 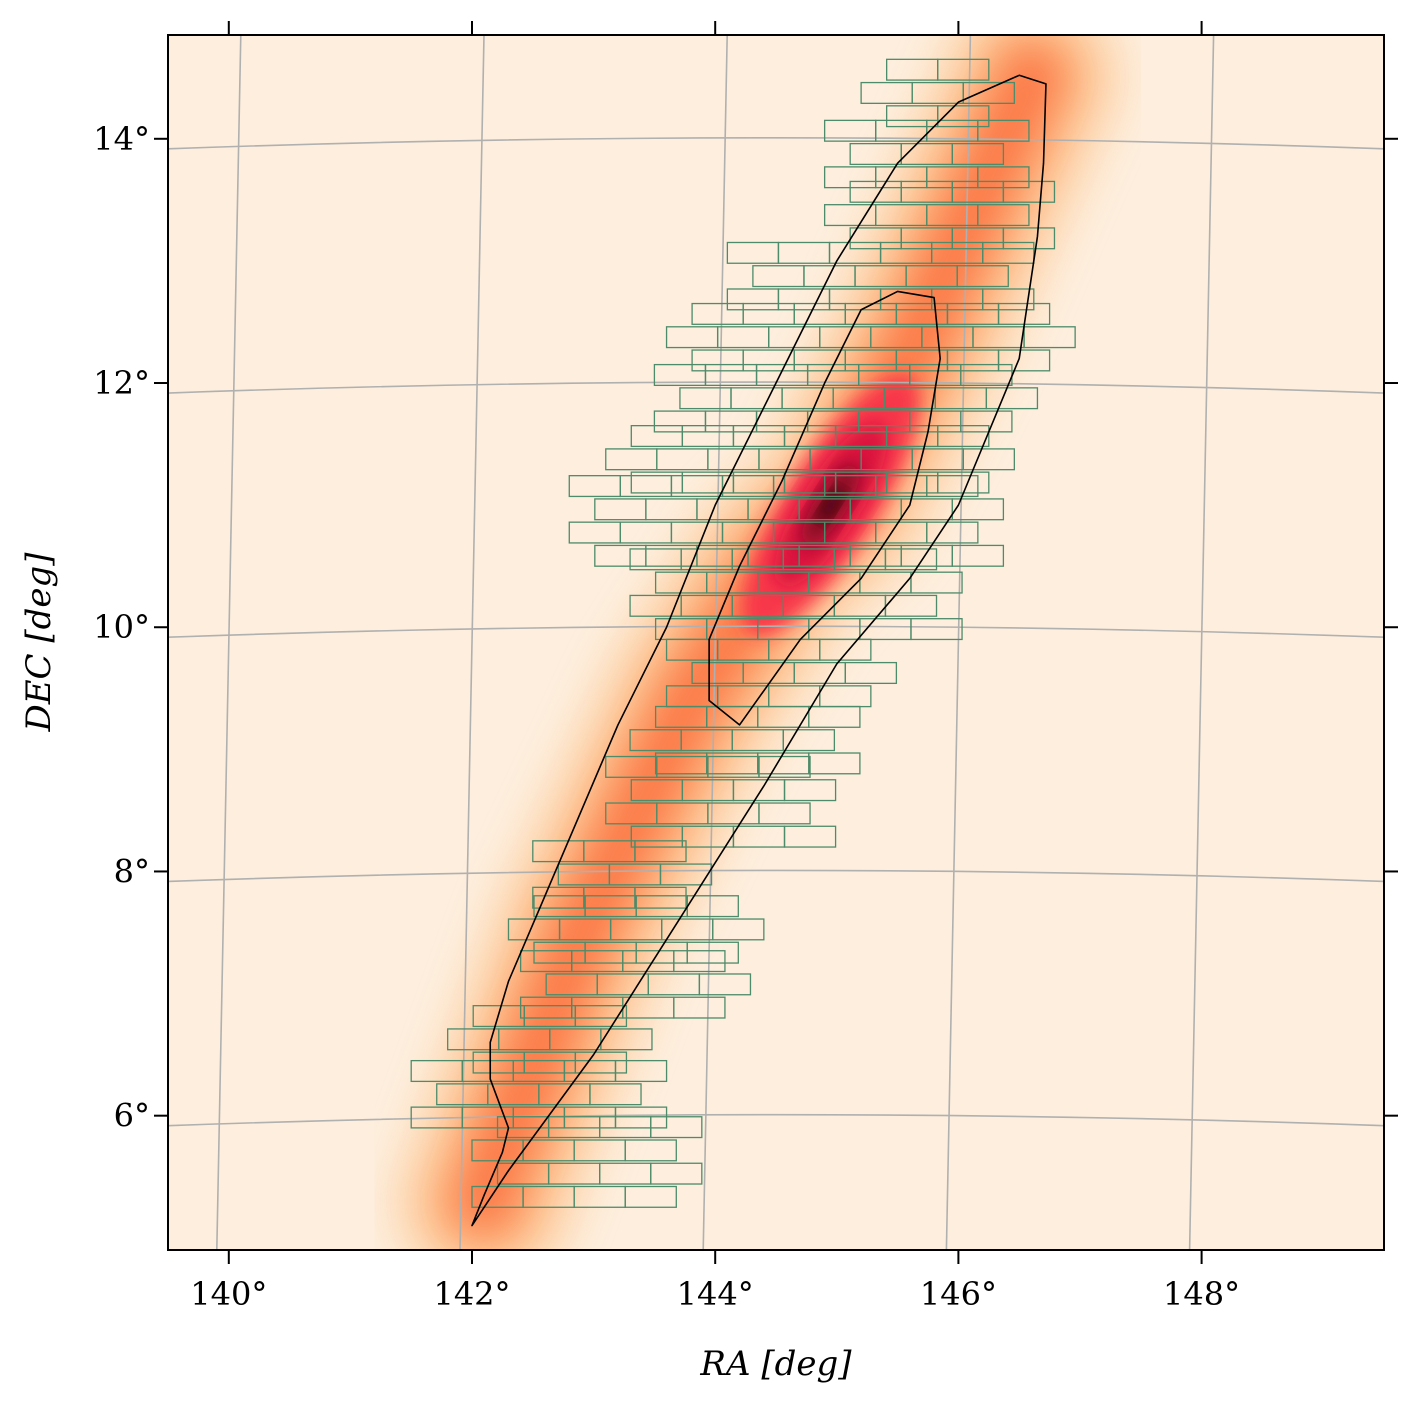 I want to click on x-axis-label: RA [deg], so click(x=775, y=1364).